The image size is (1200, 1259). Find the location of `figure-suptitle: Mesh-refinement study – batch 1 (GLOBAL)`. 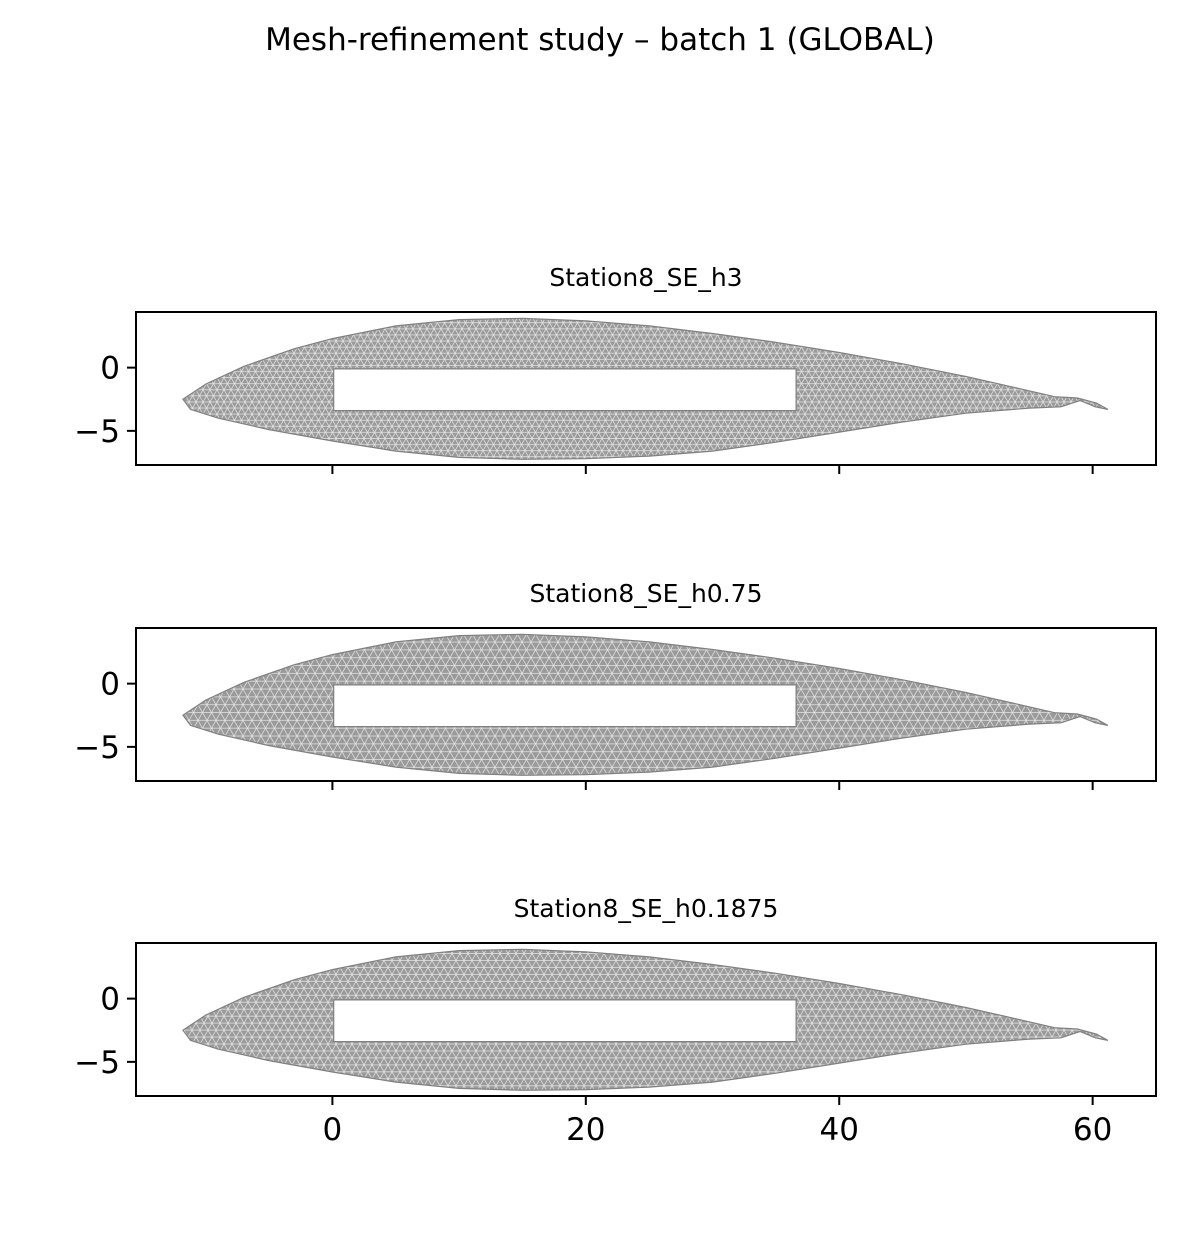

figure-suptitle: Mesh-refinement study – batch 1 (GLOBAL) is located at coordinates (600, 40).